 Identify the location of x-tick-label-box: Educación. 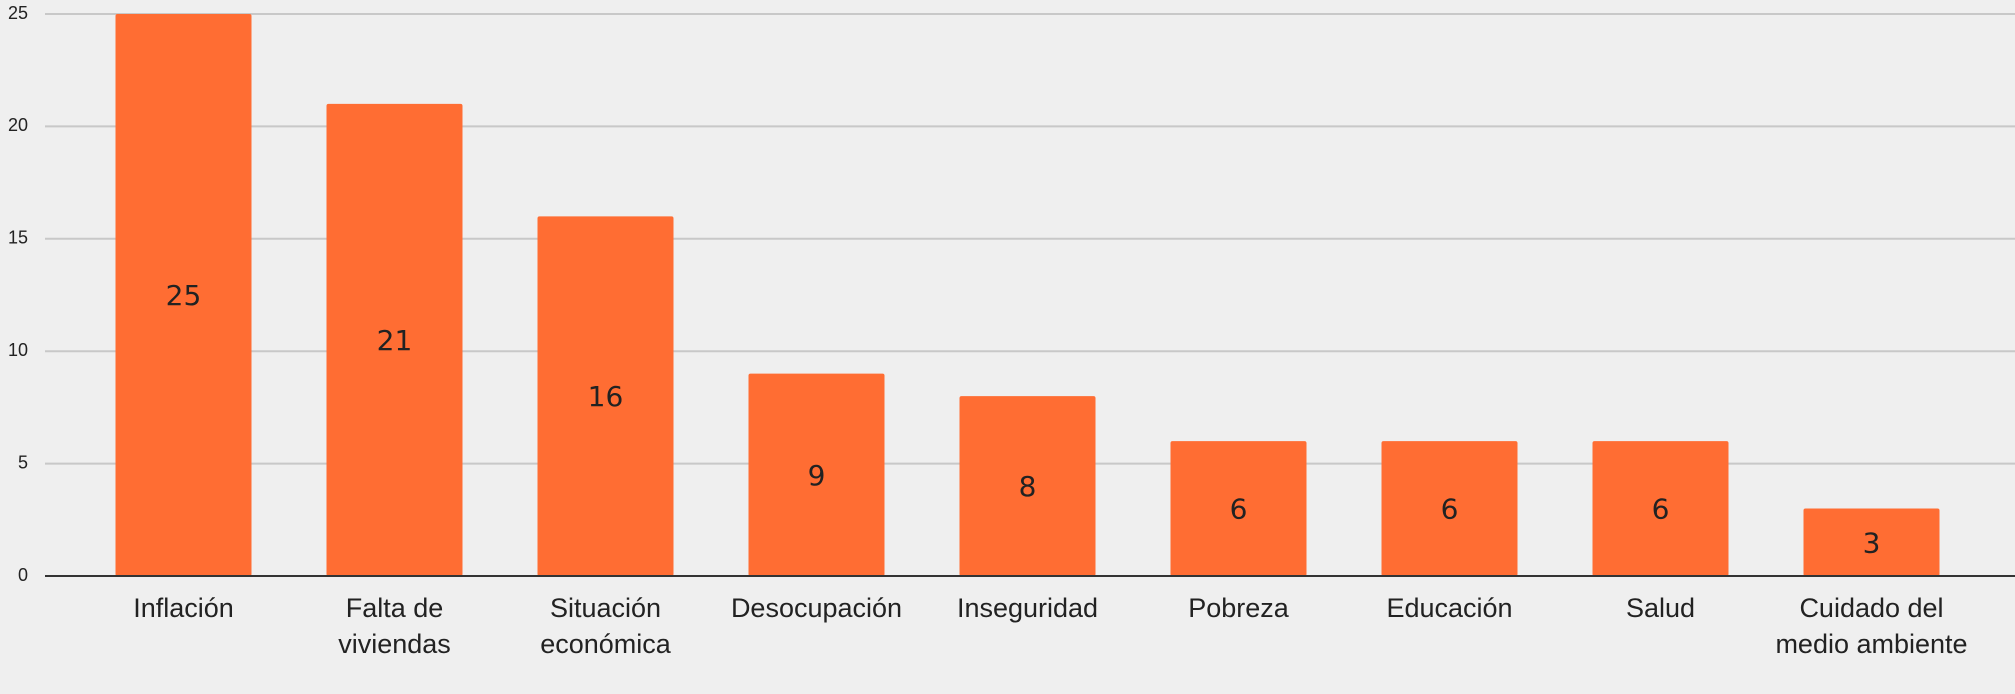
(1449, 608).